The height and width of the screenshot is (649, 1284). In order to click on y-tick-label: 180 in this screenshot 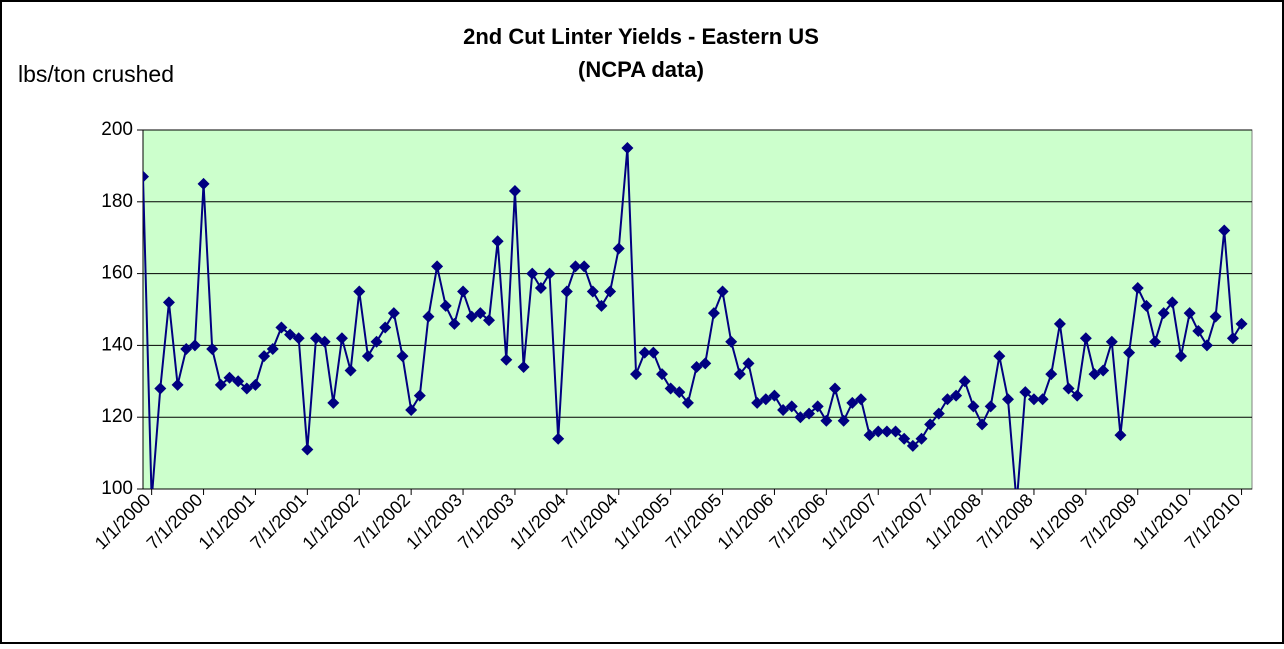, I will do `click(117, 201)`.